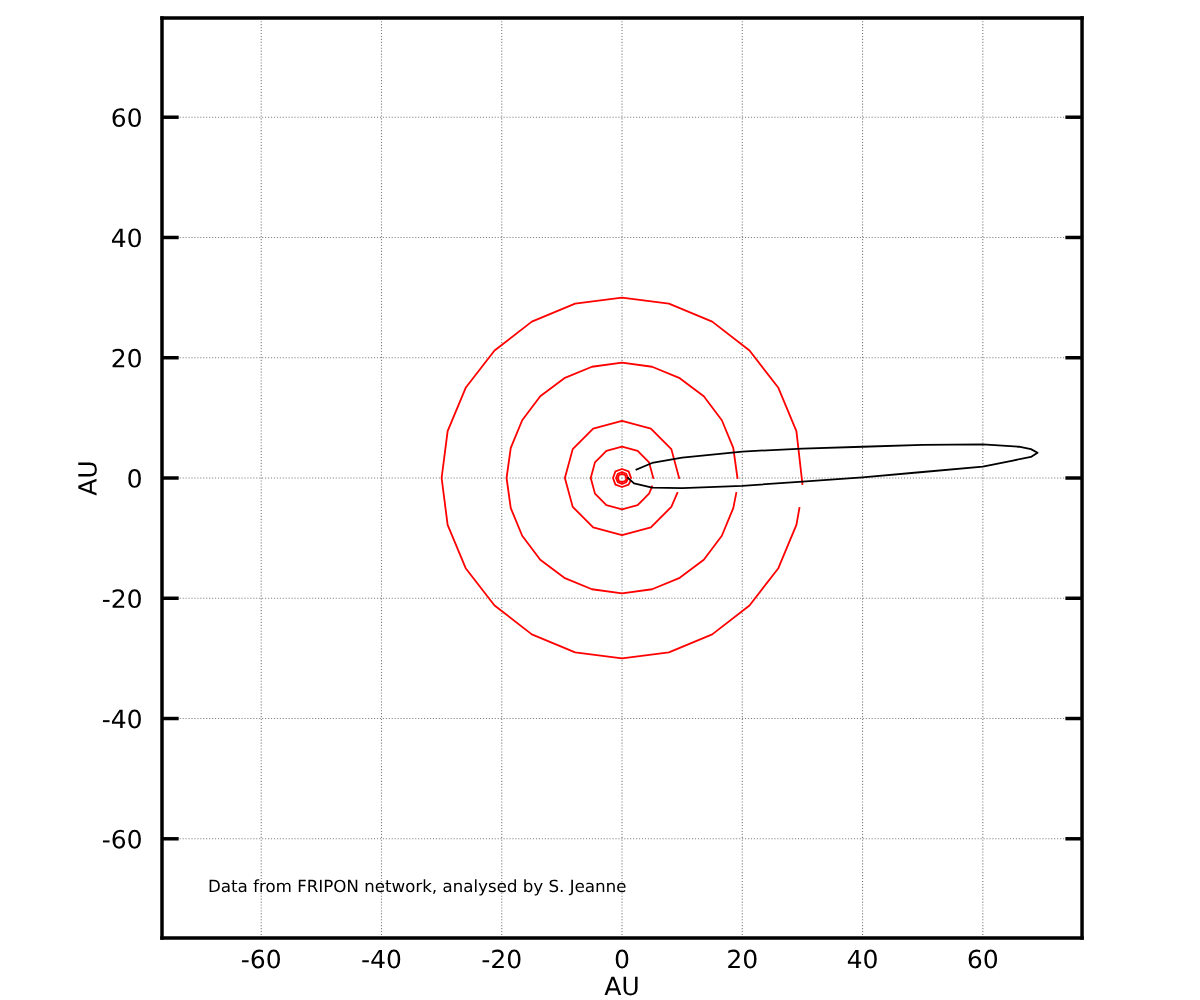 This screenshot has width=1200, height=1000. Describe the element at coordinates (126, 358) in the screenshot. I see `y-tick-label: 20` at that location.